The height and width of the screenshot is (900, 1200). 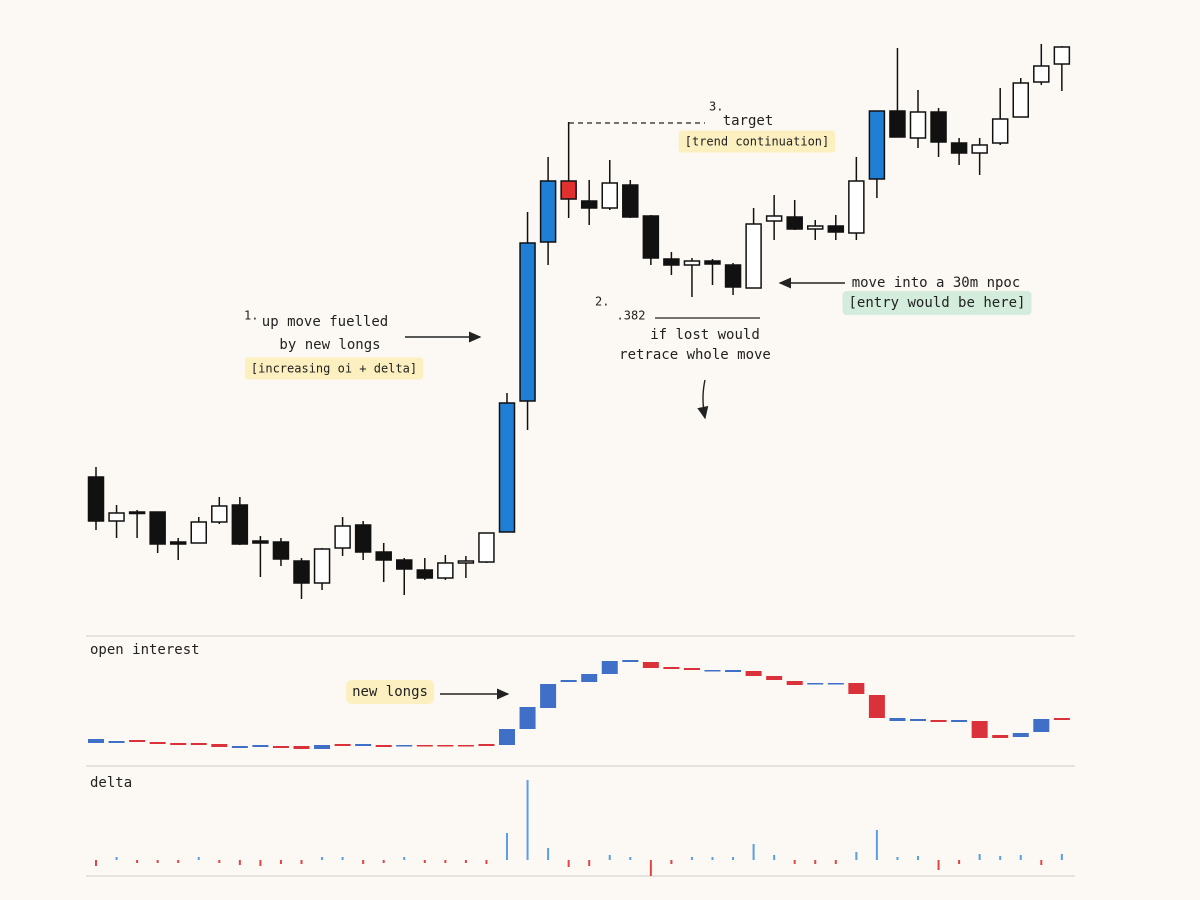 I want to click on annotation: [trend continuation], so click(x=757, y=142).